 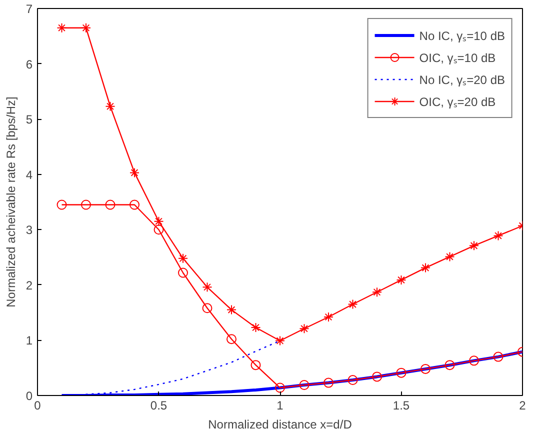 What do you see at coordinates (29, 9) in the screenshot?
I see `y-tick-label: 7` at bounding box center [29, 9].